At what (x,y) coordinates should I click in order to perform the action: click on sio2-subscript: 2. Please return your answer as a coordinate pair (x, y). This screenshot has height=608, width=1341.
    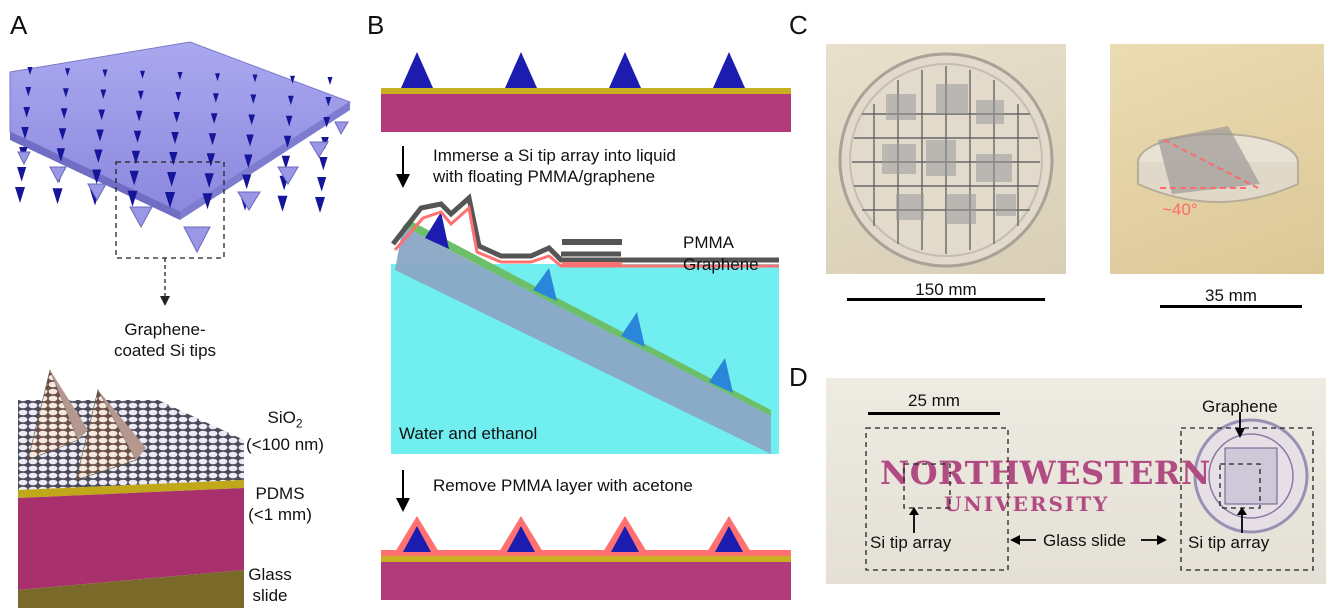
    Looking at the image, I should click on (299, 423).